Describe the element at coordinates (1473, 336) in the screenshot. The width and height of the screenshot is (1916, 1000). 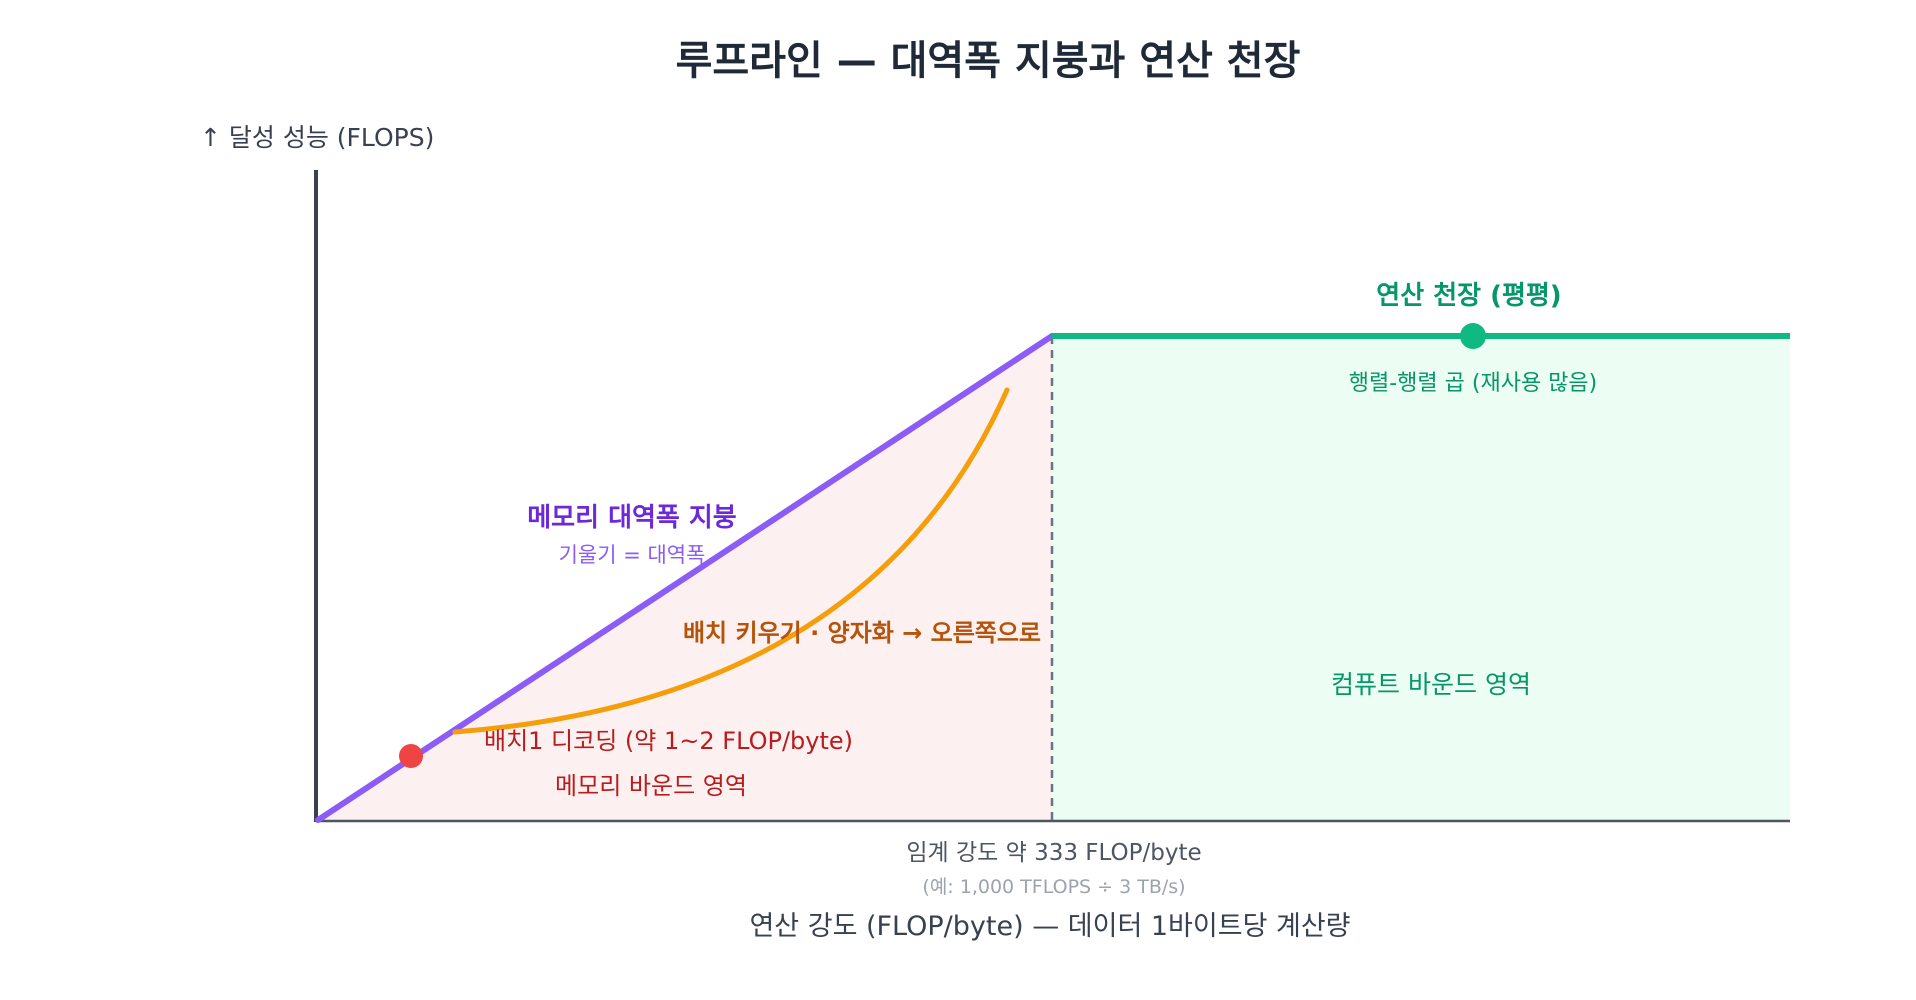
I see `matmul-point` at that location.